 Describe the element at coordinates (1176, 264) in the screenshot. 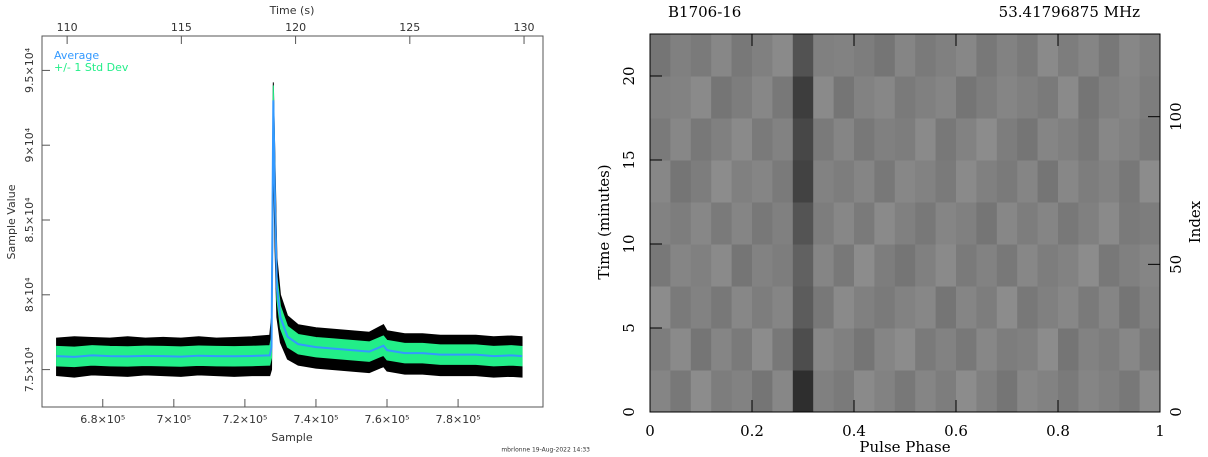

I see `y2-tick-label: 50` at that location.